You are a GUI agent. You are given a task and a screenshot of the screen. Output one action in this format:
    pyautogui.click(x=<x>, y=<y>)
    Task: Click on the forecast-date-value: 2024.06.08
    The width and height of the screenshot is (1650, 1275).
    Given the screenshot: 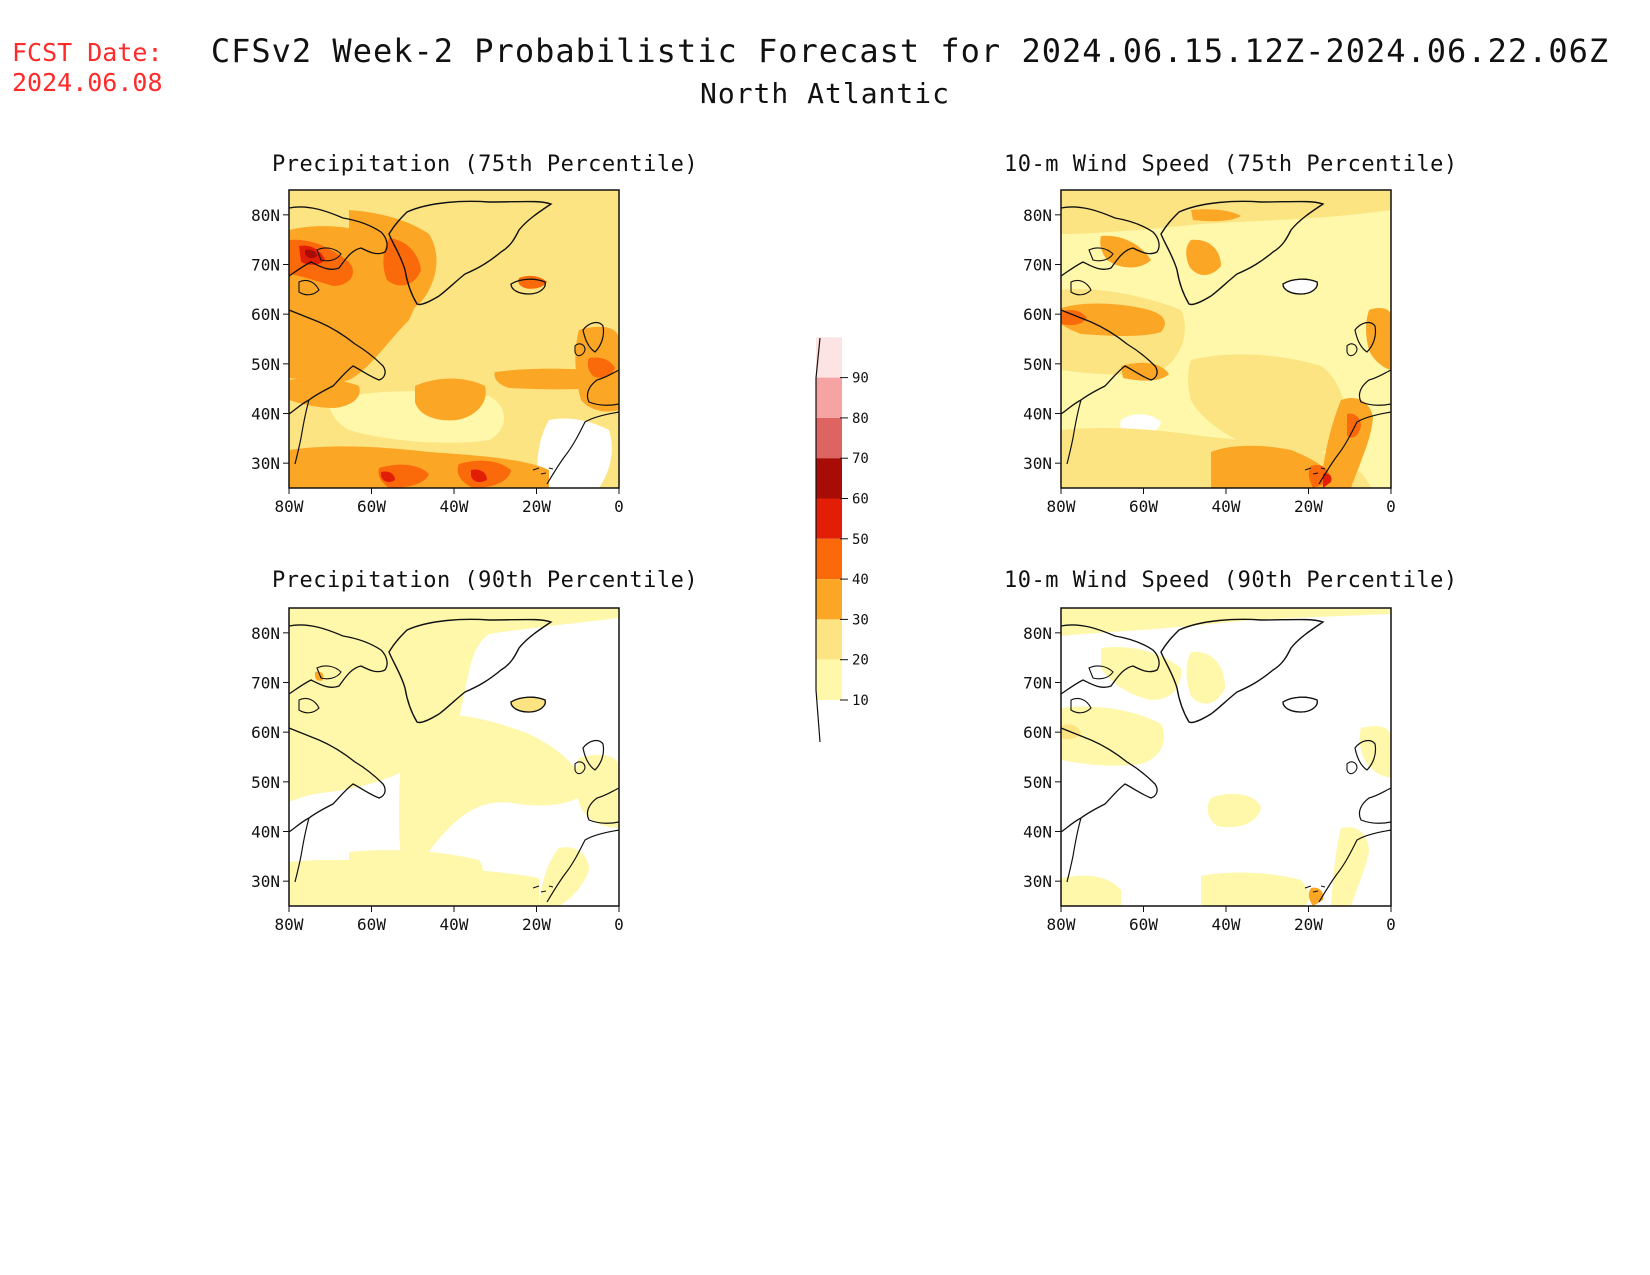 What is the action you would take?
    pyautogui.click(x=87, y=82)
    